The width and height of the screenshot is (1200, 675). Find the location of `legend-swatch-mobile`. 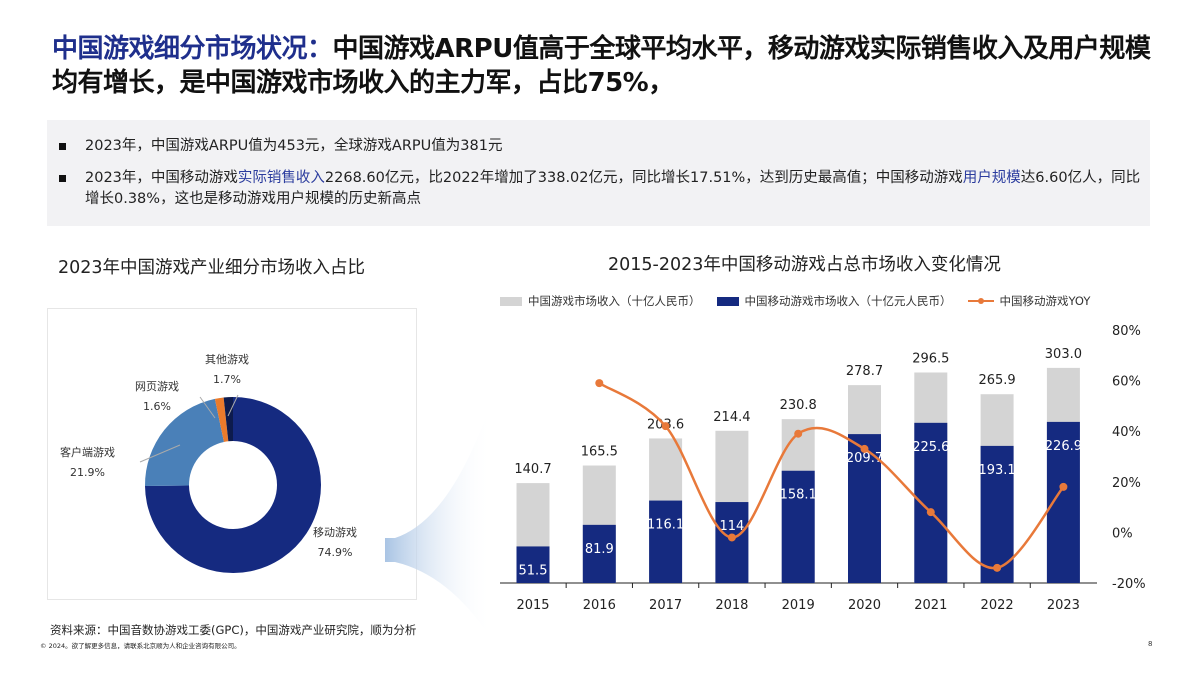

legend-swatch-mobile is located at coordinates (727, 301).